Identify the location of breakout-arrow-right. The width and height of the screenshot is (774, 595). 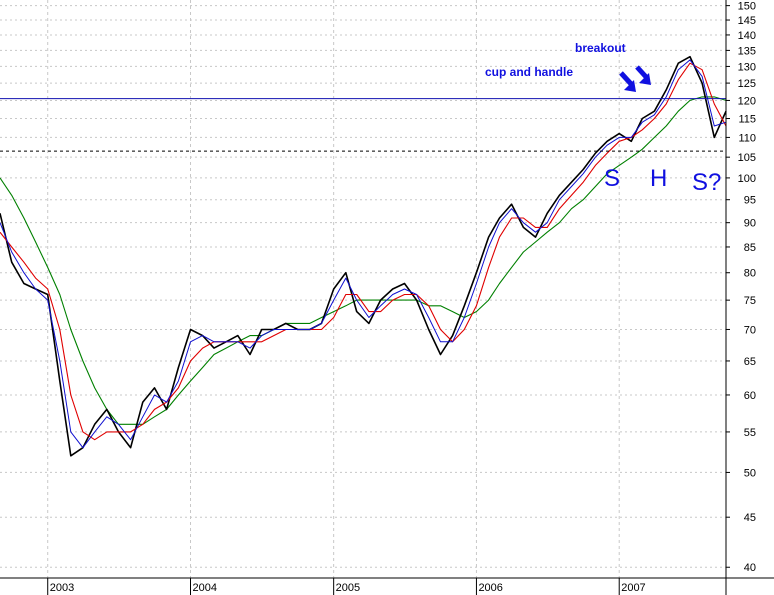
(643, 75).